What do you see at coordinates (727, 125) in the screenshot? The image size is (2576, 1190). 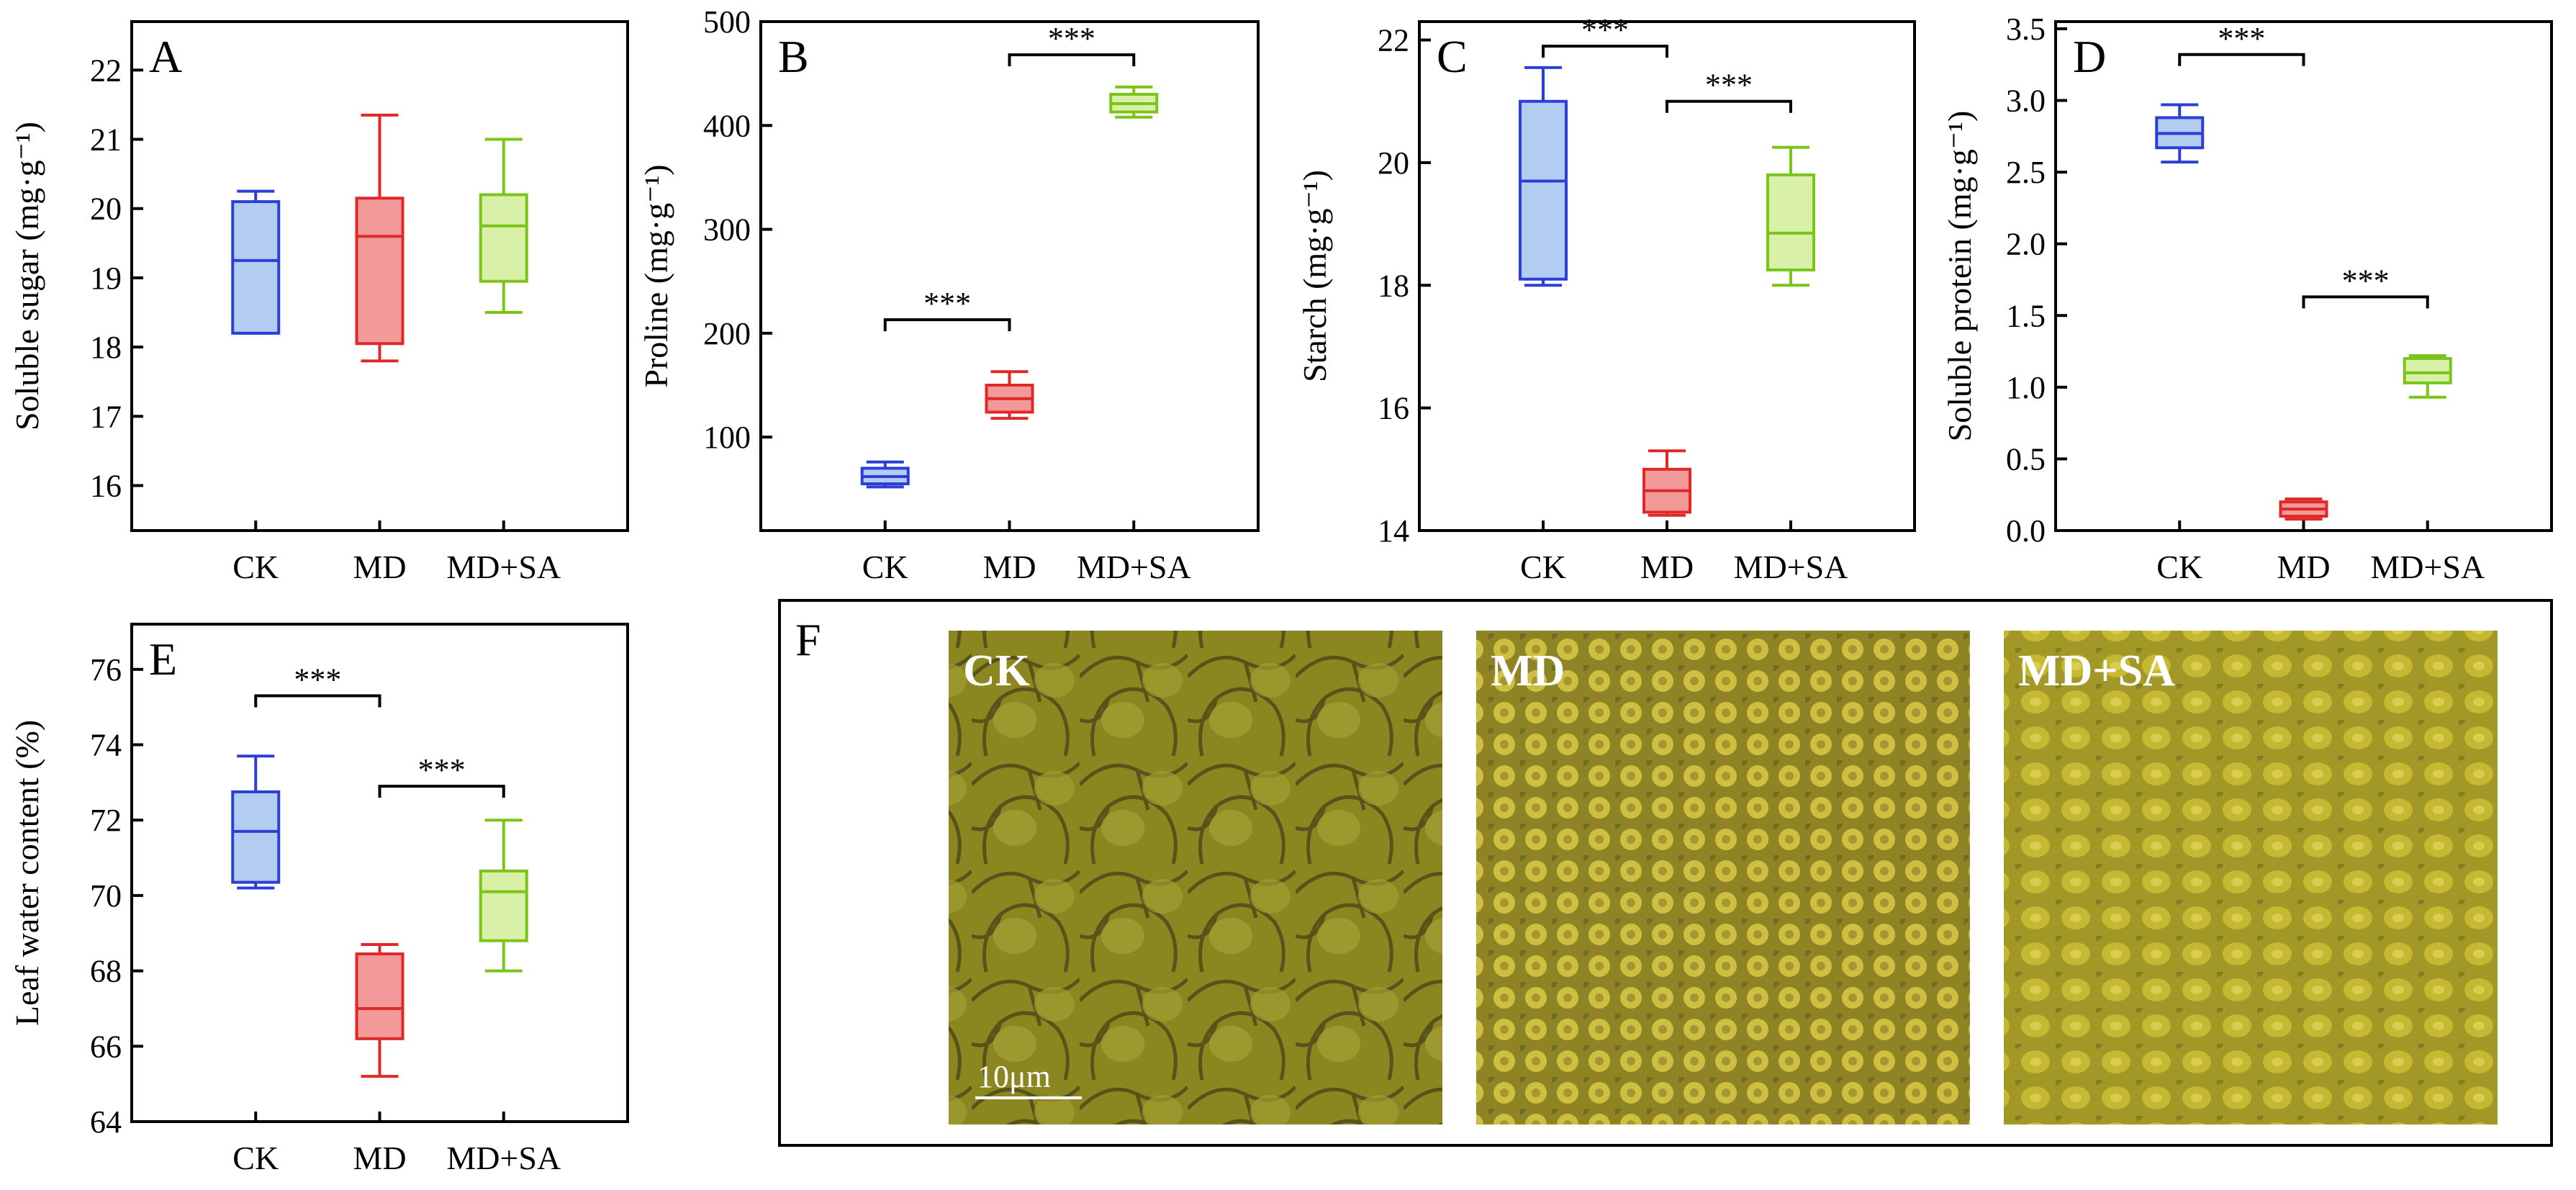 I see `y-tick-label: 400` at bounding box center [727, 125].